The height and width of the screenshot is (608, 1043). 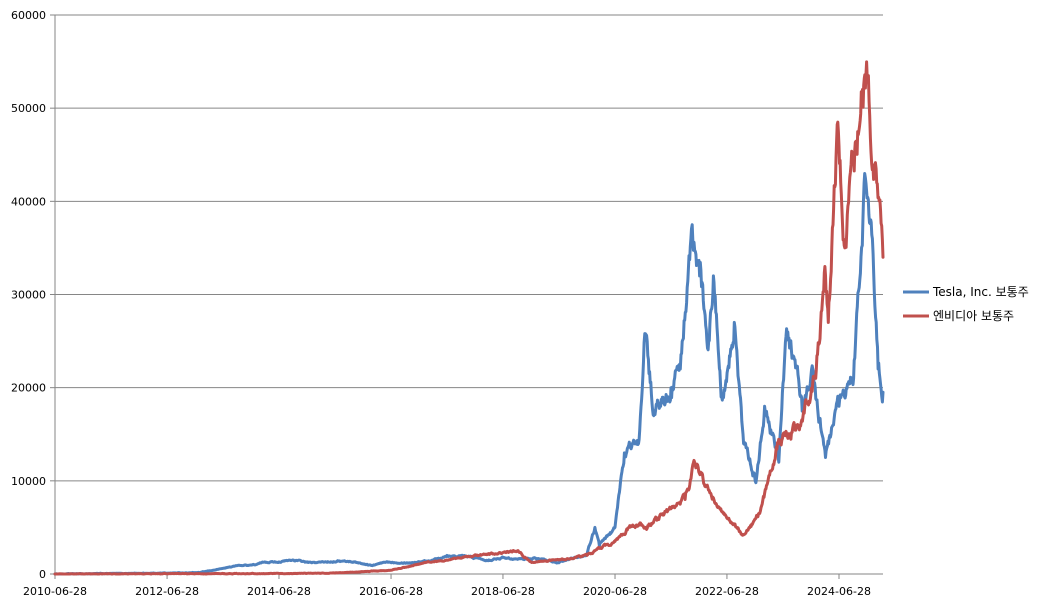 What do you see at coordinates (167, 591) in the screenshot?
I see `x-tick-label: 2012-06-28` at bounding box center [167, 591].